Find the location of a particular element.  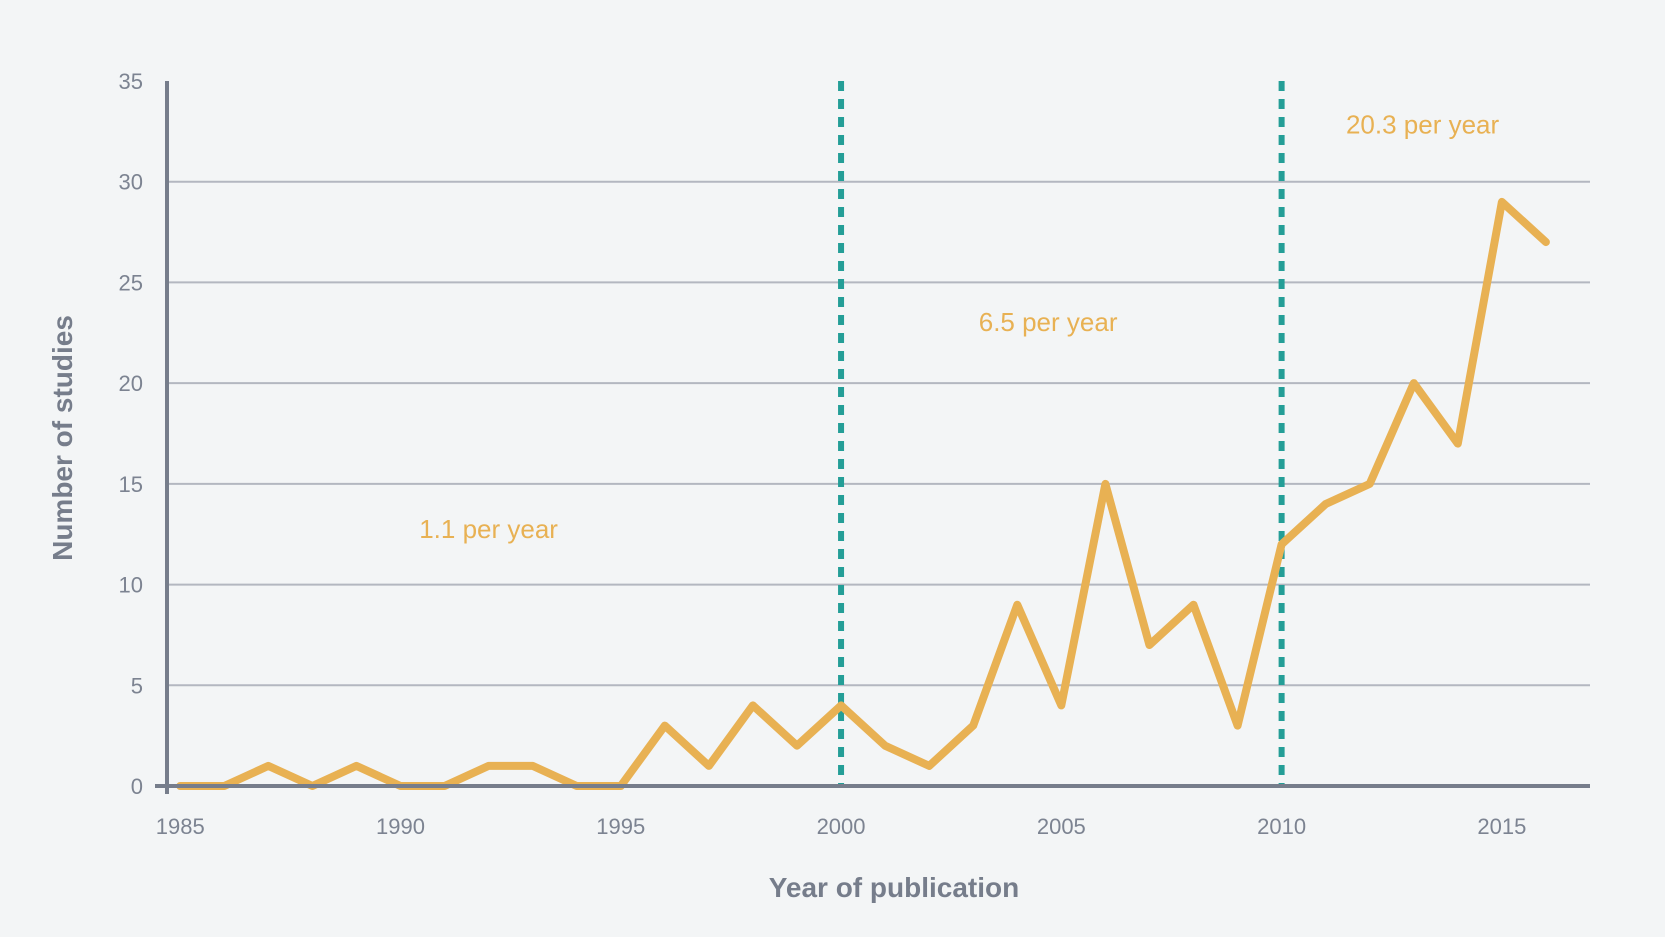

rate-annotation: 20.3 per year is located at coordinates (1423, 124).